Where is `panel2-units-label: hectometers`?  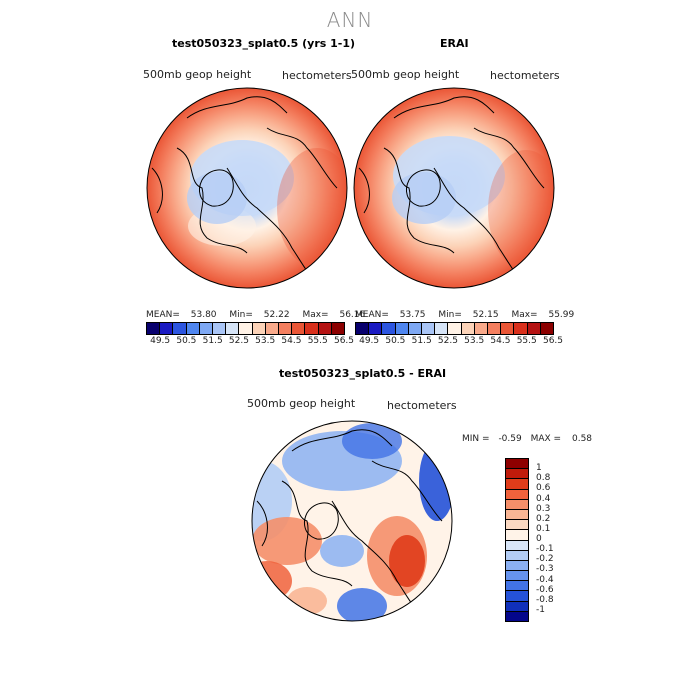 panel2-units-label: hectometers is located at coordinates (525, 75).